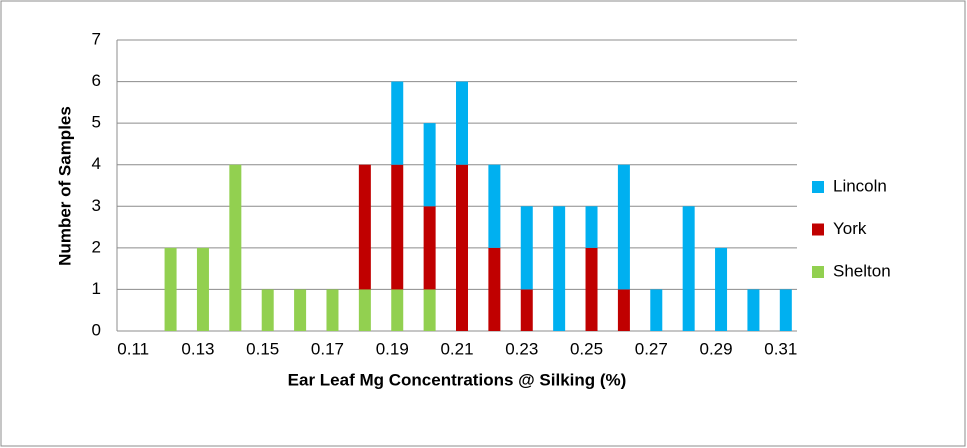  I want to click on x-tick-label: 0.23, so click(521, 348).